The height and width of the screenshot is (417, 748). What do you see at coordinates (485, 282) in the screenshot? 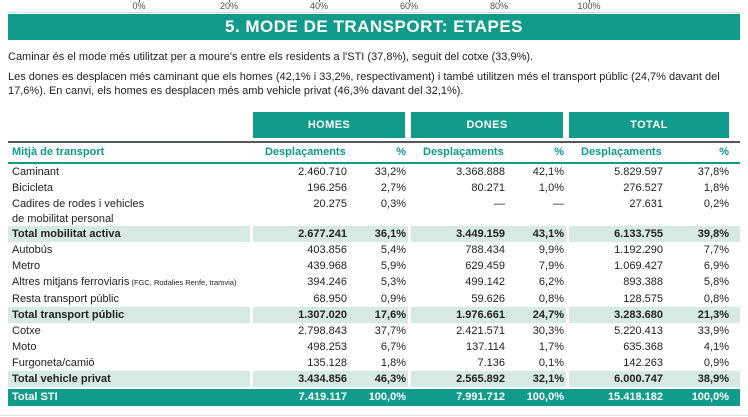
I see `cell-dones-desplacaments: 499.142` at bounding box center [485, 282].